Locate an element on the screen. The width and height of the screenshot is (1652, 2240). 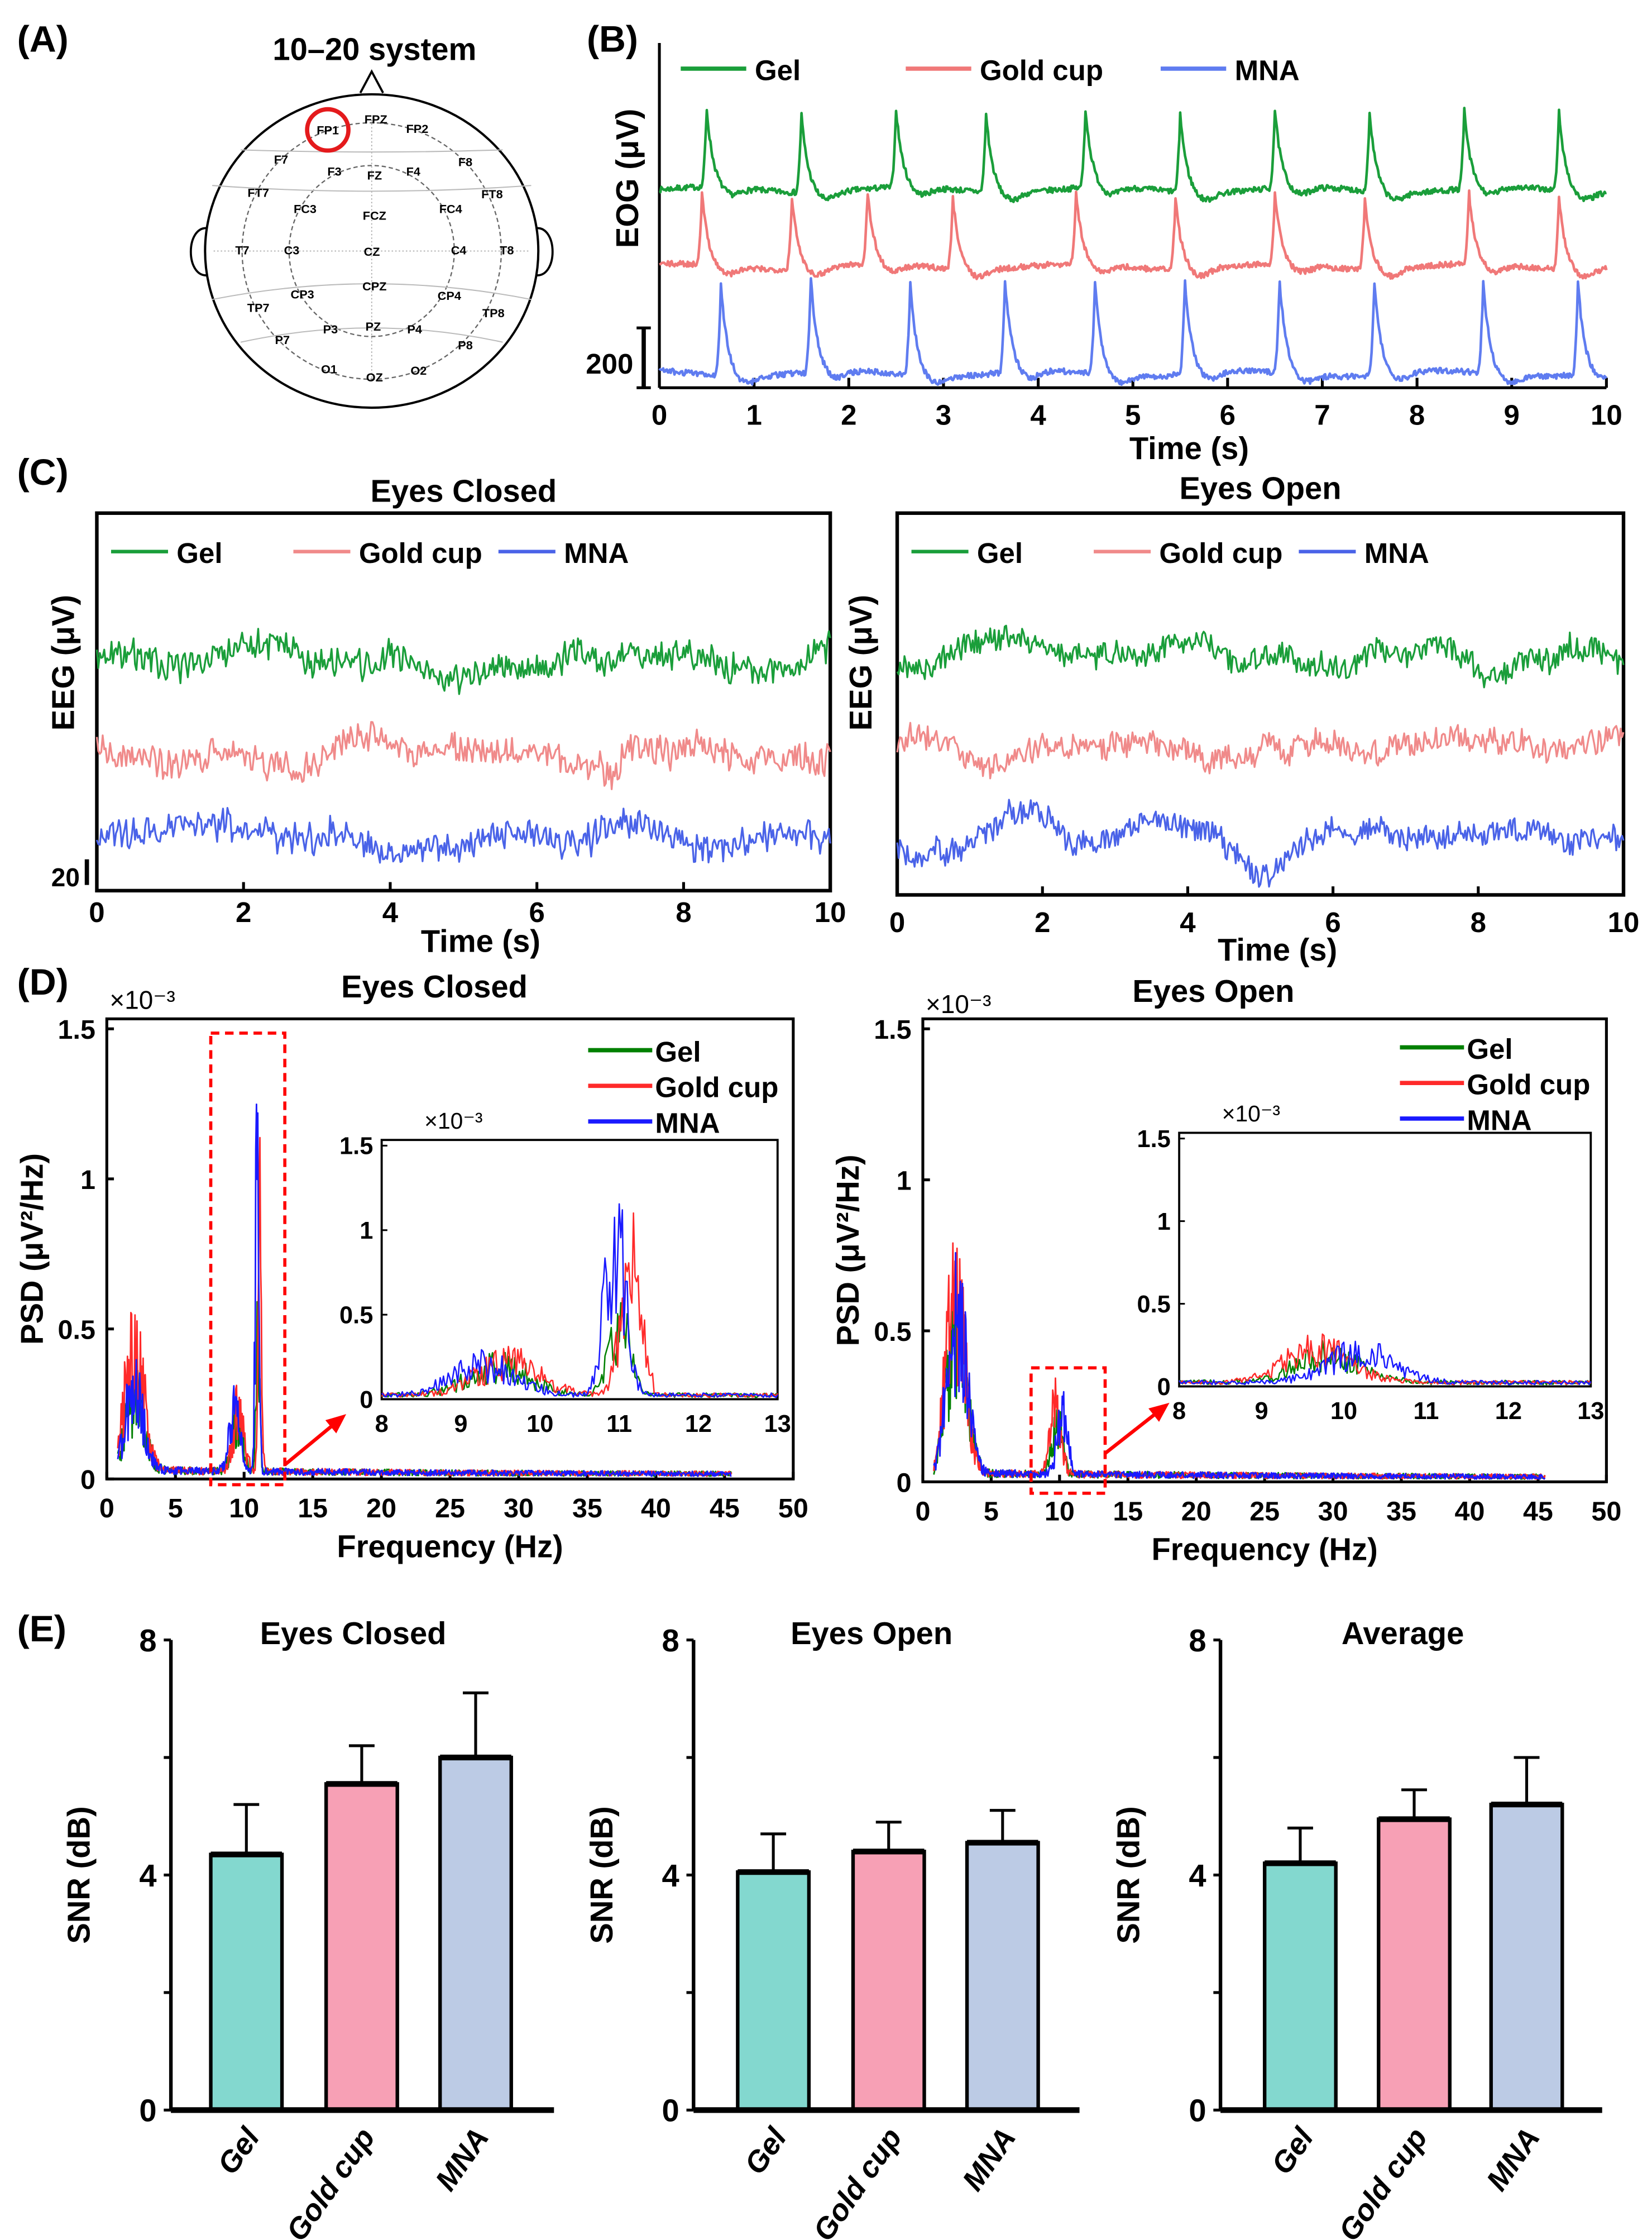
y-tick-label: 4 is located at coordinates (670, 1875).